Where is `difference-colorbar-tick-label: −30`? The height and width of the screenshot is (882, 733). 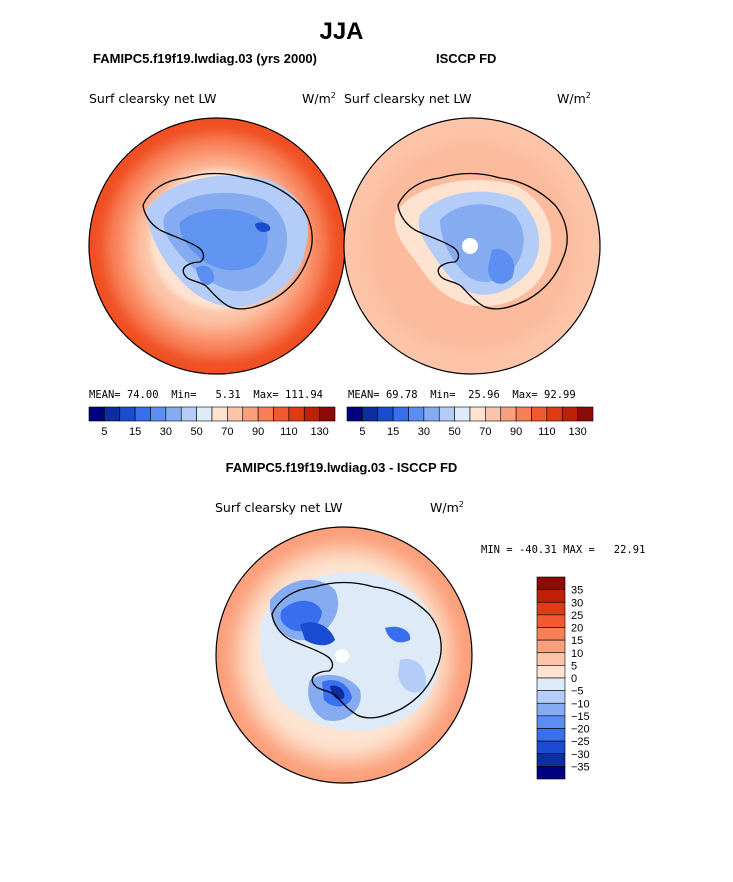 difference-colorbar-tick-label: −30 is located at coordinates (580, 755).